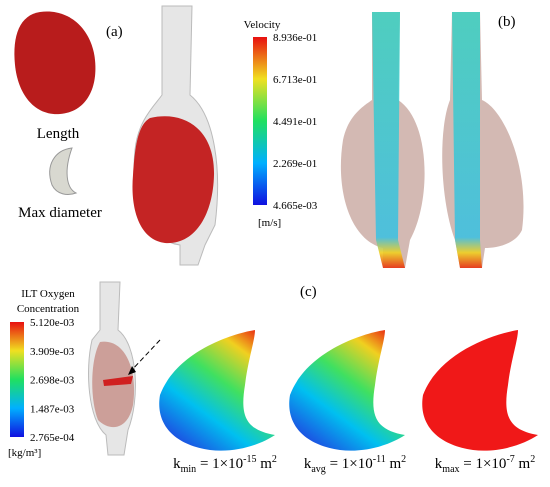  Describe the element at coordinates (24, 453) in the screenshot. I see `colorbar-unit: [kg/m³]` at that location.